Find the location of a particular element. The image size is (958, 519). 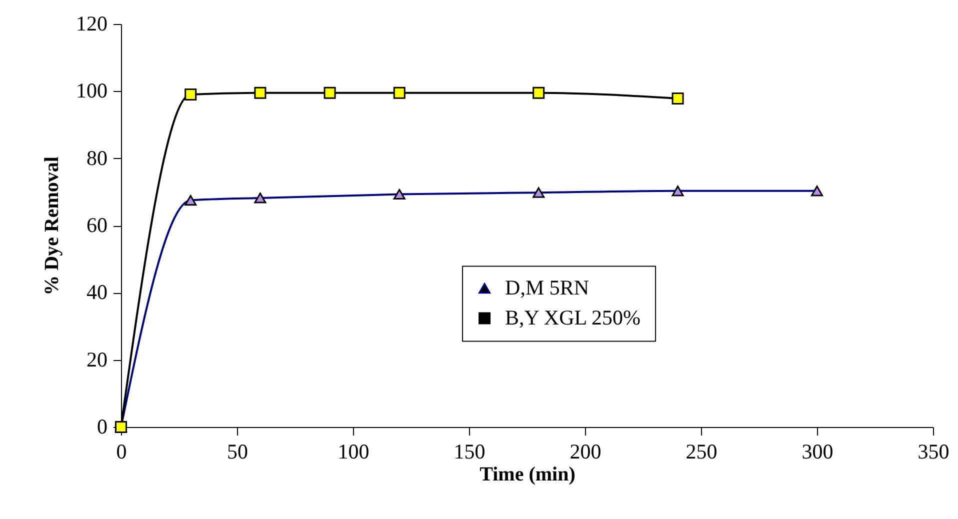

x-tick-label: 350 is located at coordinates (934, 452).